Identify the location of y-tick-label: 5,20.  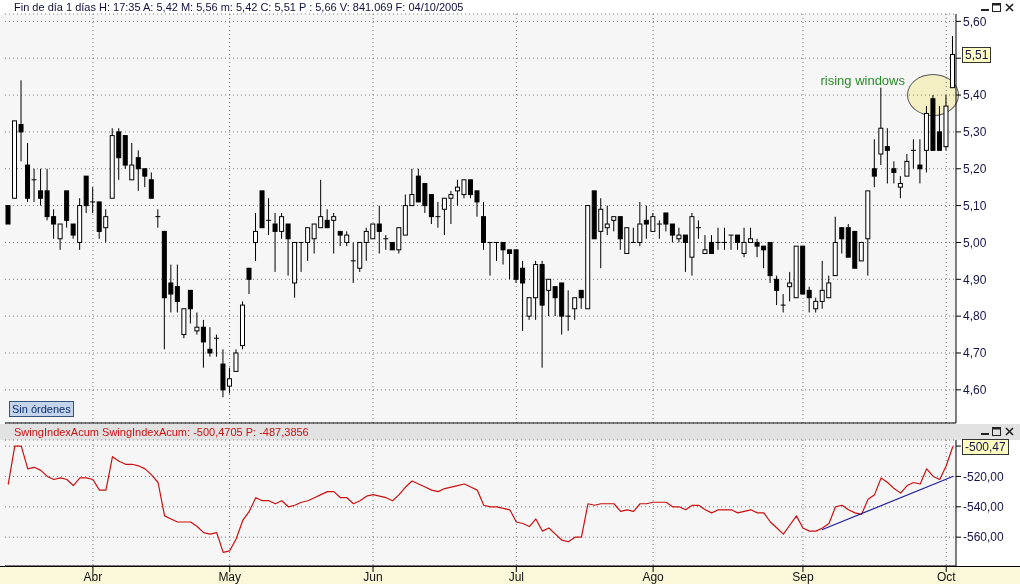
(975, 169).